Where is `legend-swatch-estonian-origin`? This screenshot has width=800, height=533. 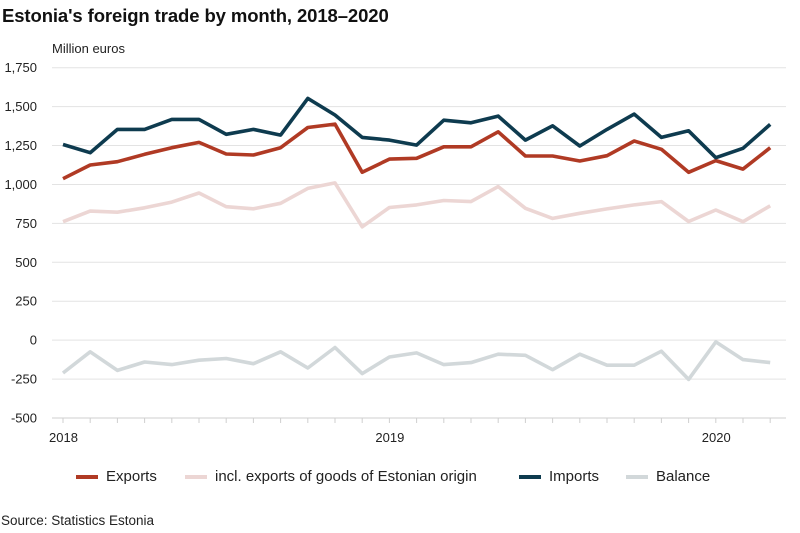
legend-swatch-estonian-origin is located at coordinates (196, 476).